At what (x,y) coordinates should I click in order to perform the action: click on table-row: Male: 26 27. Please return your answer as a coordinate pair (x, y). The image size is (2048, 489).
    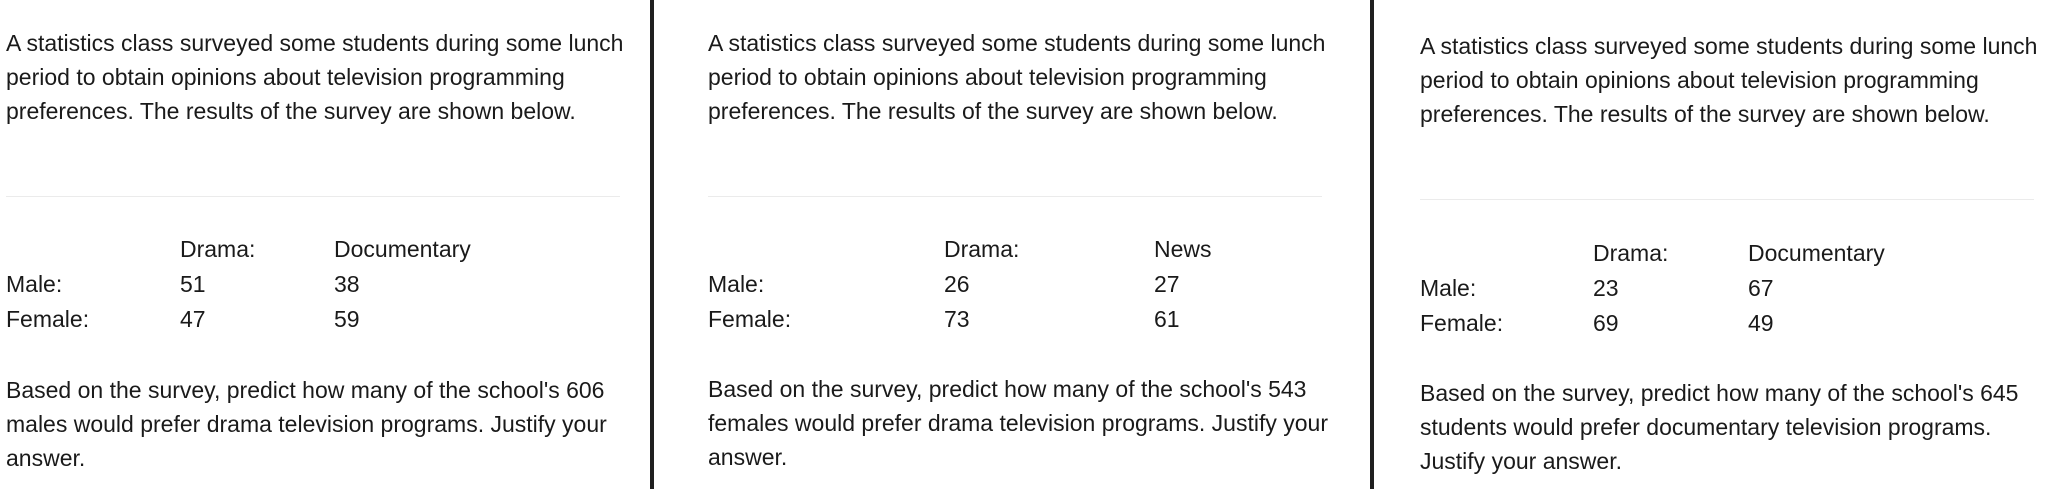
    Looking at the image, I should click on (960, 284).